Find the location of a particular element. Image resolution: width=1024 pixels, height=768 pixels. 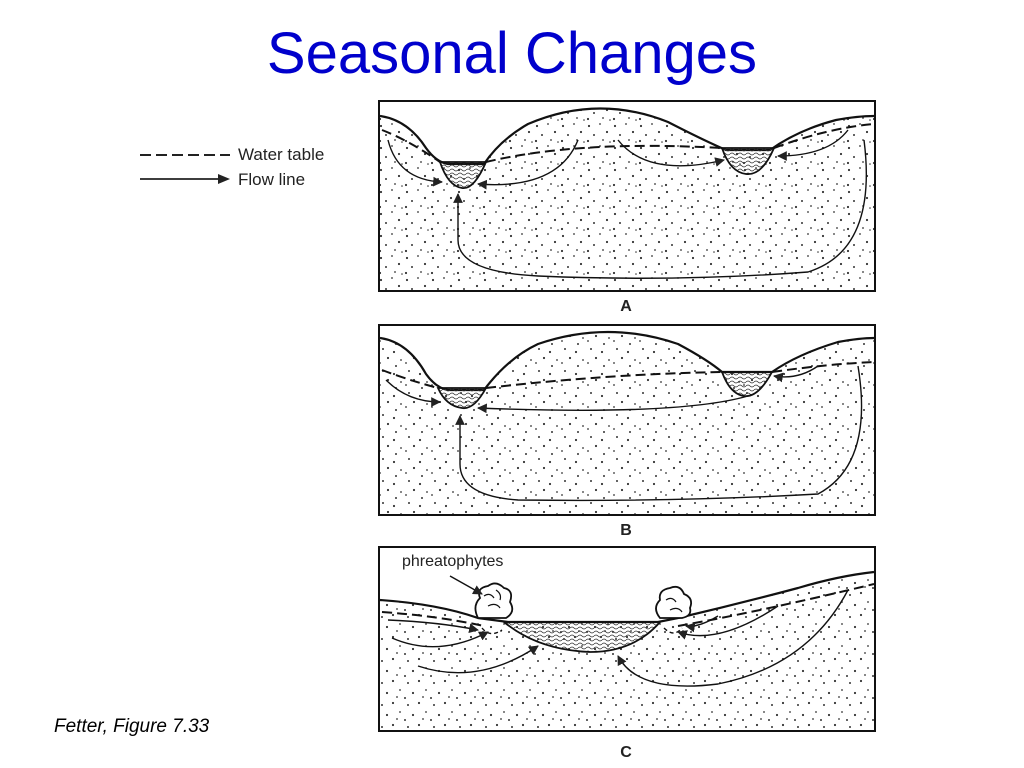

panel-c-label: C is located at coordinates (626, 752).